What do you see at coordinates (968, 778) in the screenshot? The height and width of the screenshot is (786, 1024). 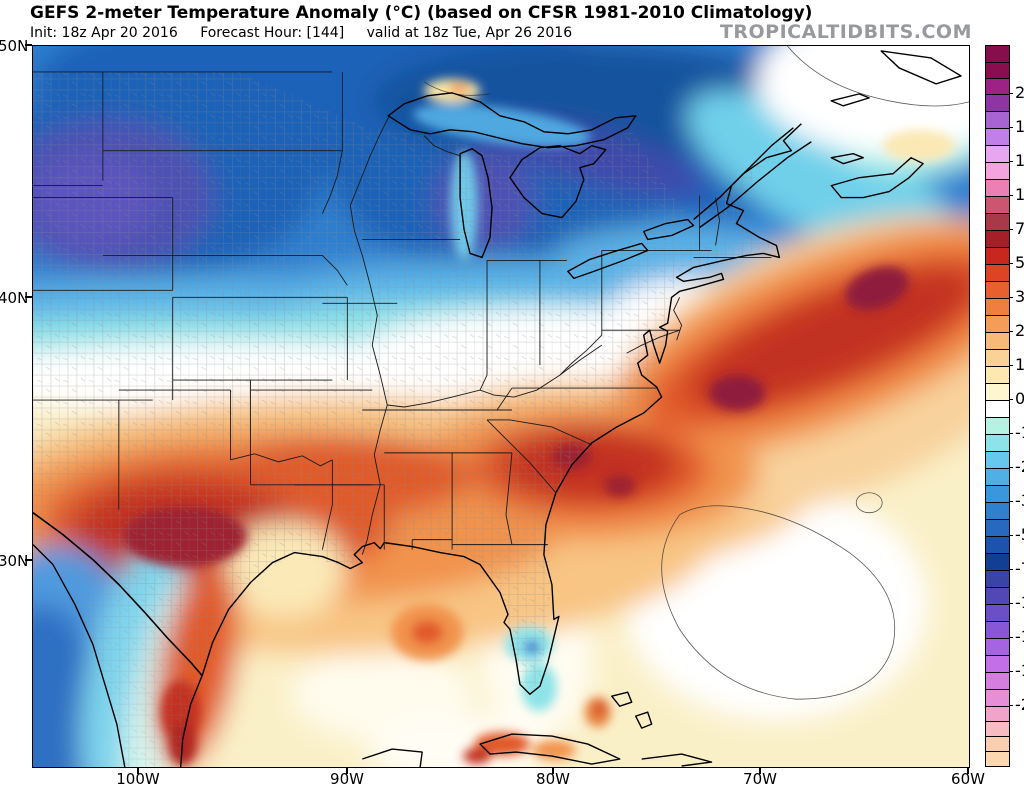 I see `lon-label: 60W` at bounding box center [968, 778].